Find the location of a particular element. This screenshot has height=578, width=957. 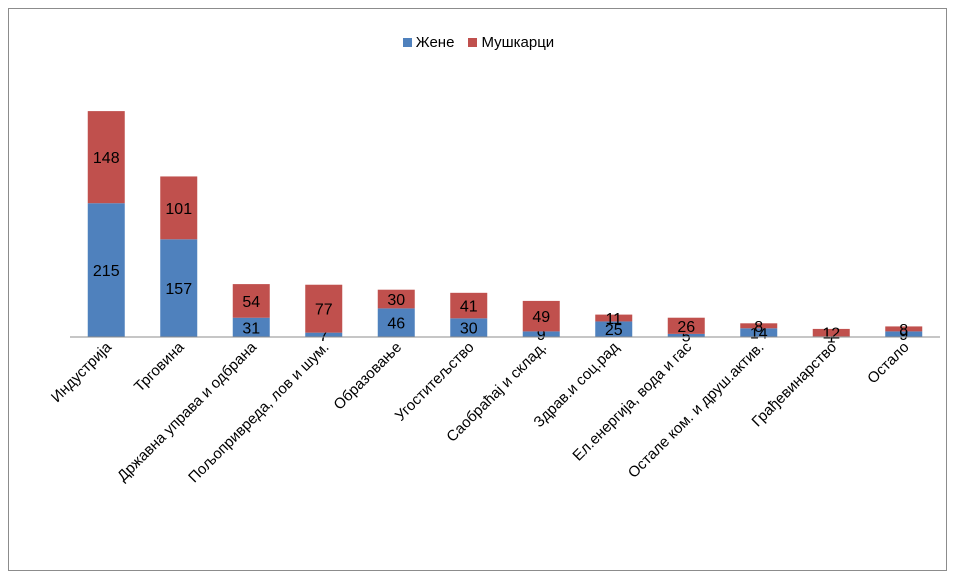

legend-item-women: Жене is located at coordinates (428, 42).